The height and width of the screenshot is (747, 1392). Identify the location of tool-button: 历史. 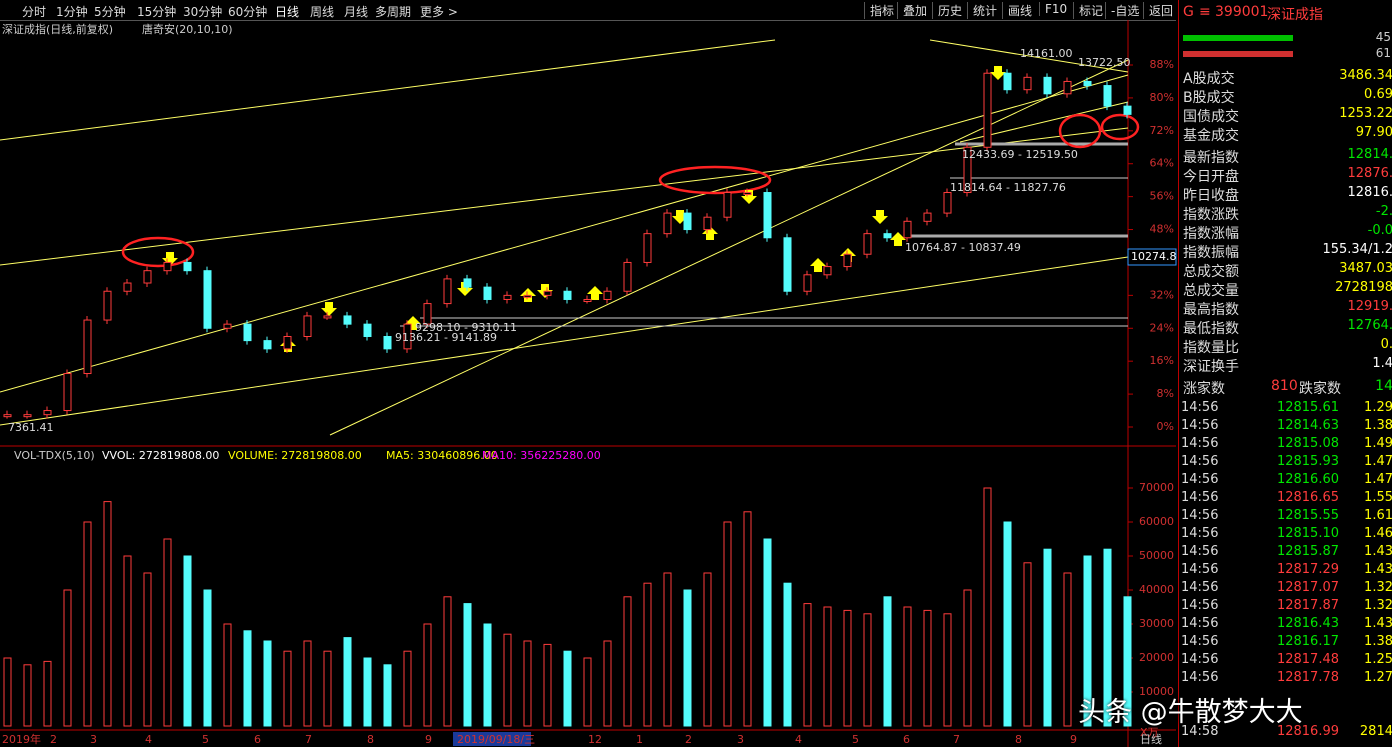
(949, 10).